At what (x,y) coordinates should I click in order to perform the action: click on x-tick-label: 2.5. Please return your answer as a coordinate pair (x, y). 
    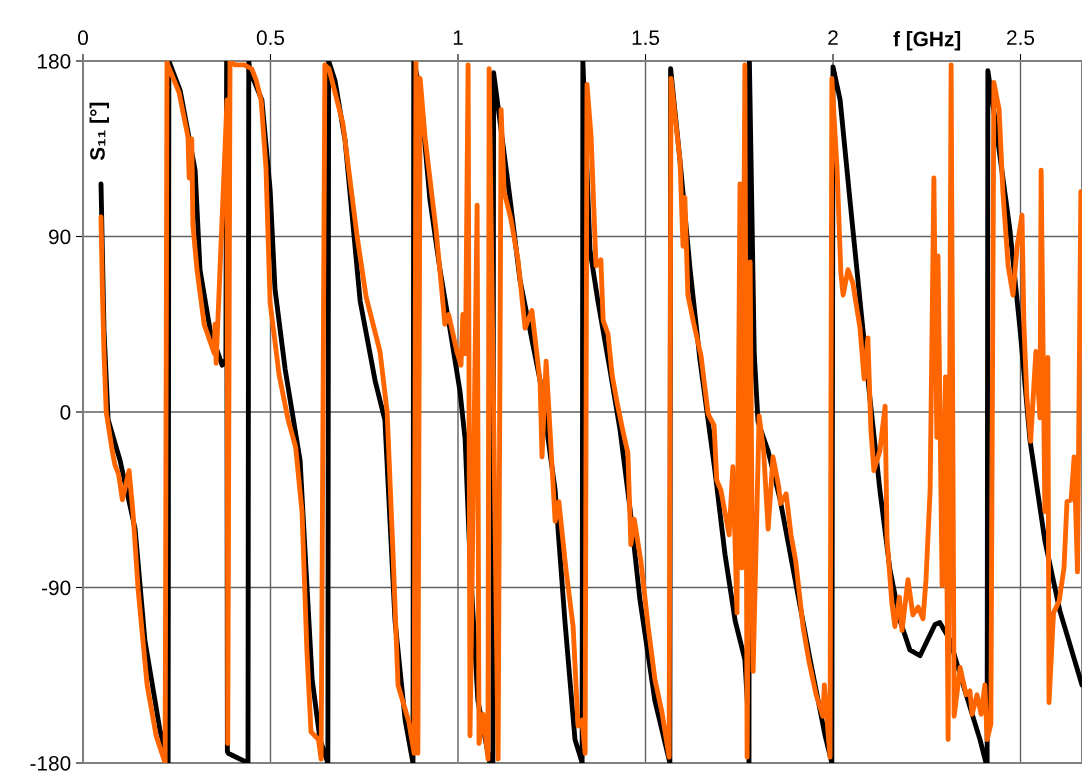
    Looking at the image, I should click on (1021, 38).